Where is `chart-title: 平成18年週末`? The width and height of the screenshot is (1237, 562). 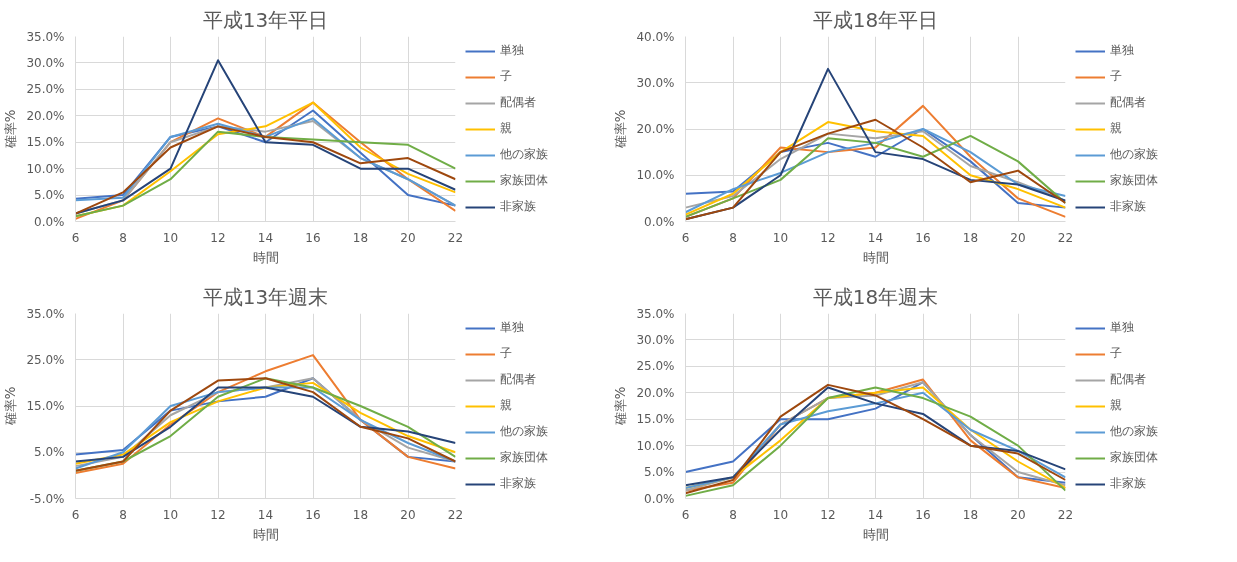
chart-title: 平成18年週末 is located at coordinates (875, 296).